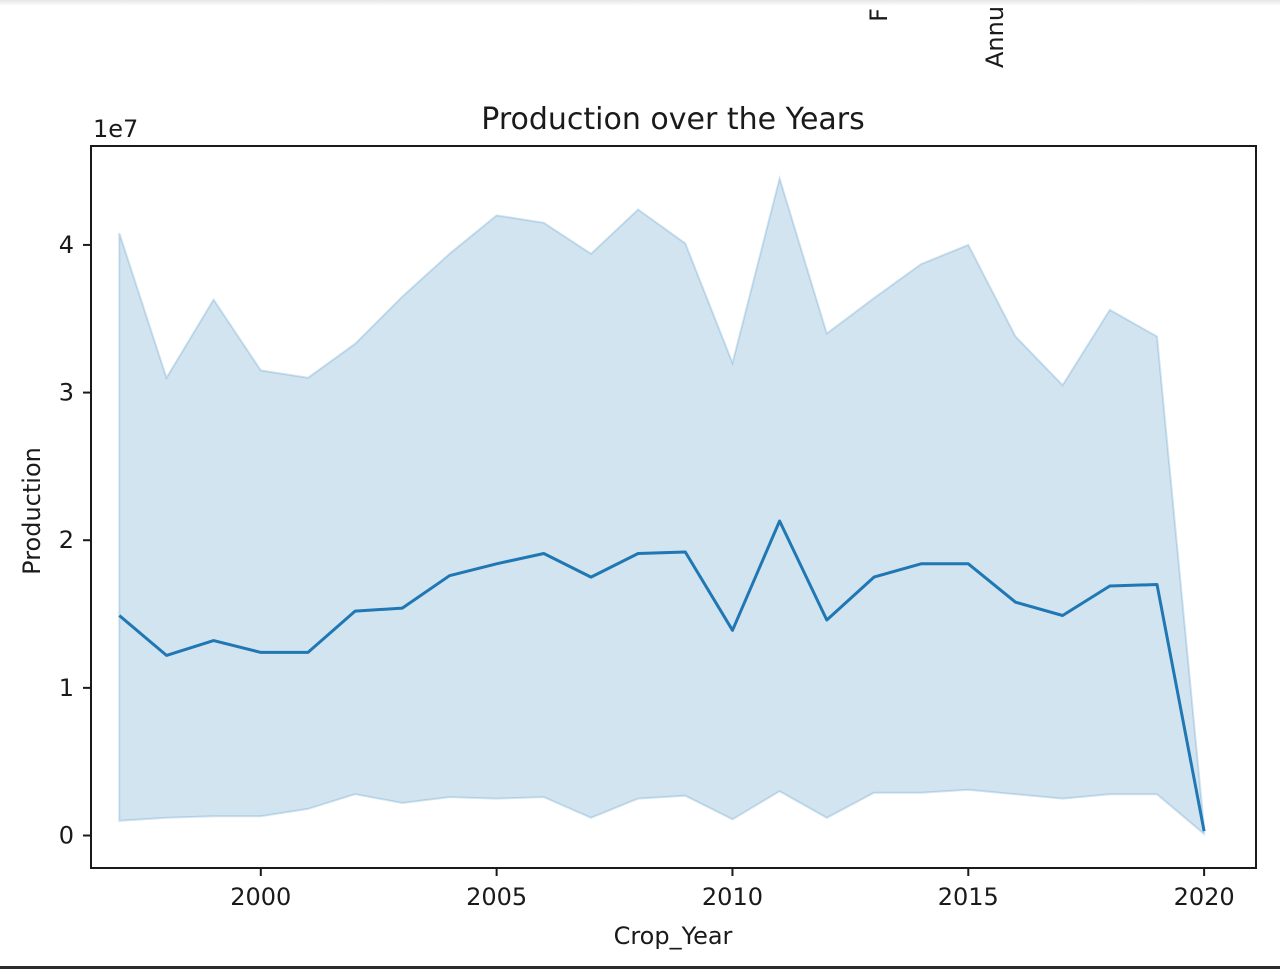  I want to click on y-tick-label: 4, so click(66, 245).